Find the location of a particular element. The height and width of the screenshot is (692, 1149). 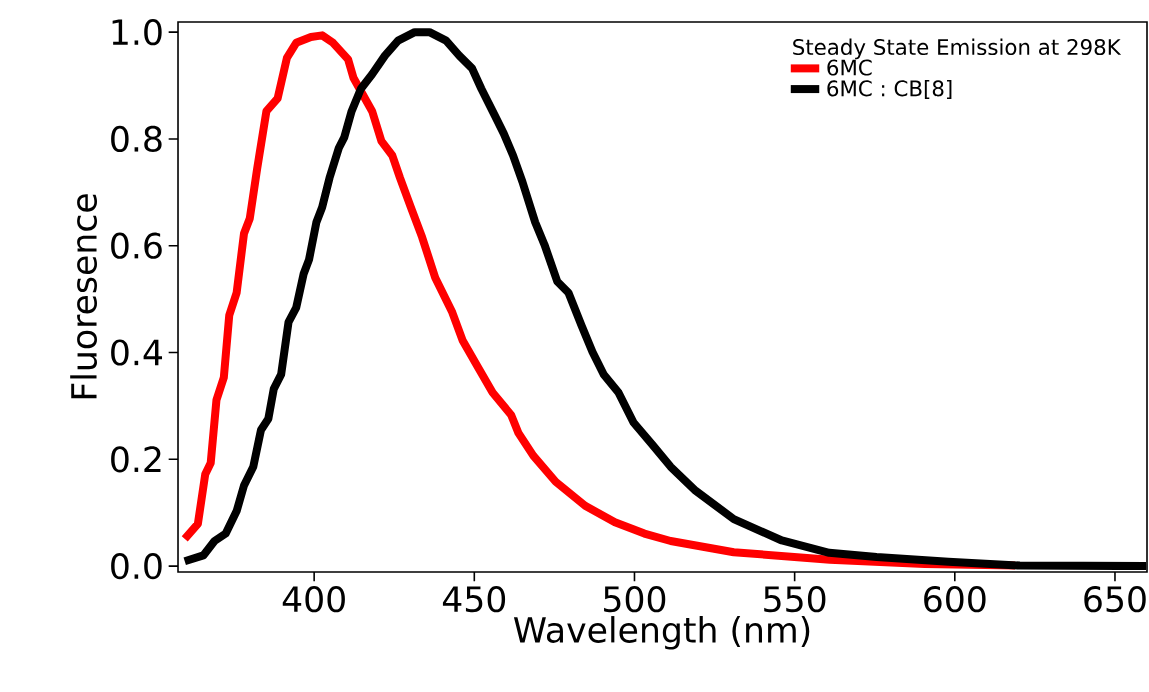

y-axis-title: Fluoresence is located at coordinates (83, 296).